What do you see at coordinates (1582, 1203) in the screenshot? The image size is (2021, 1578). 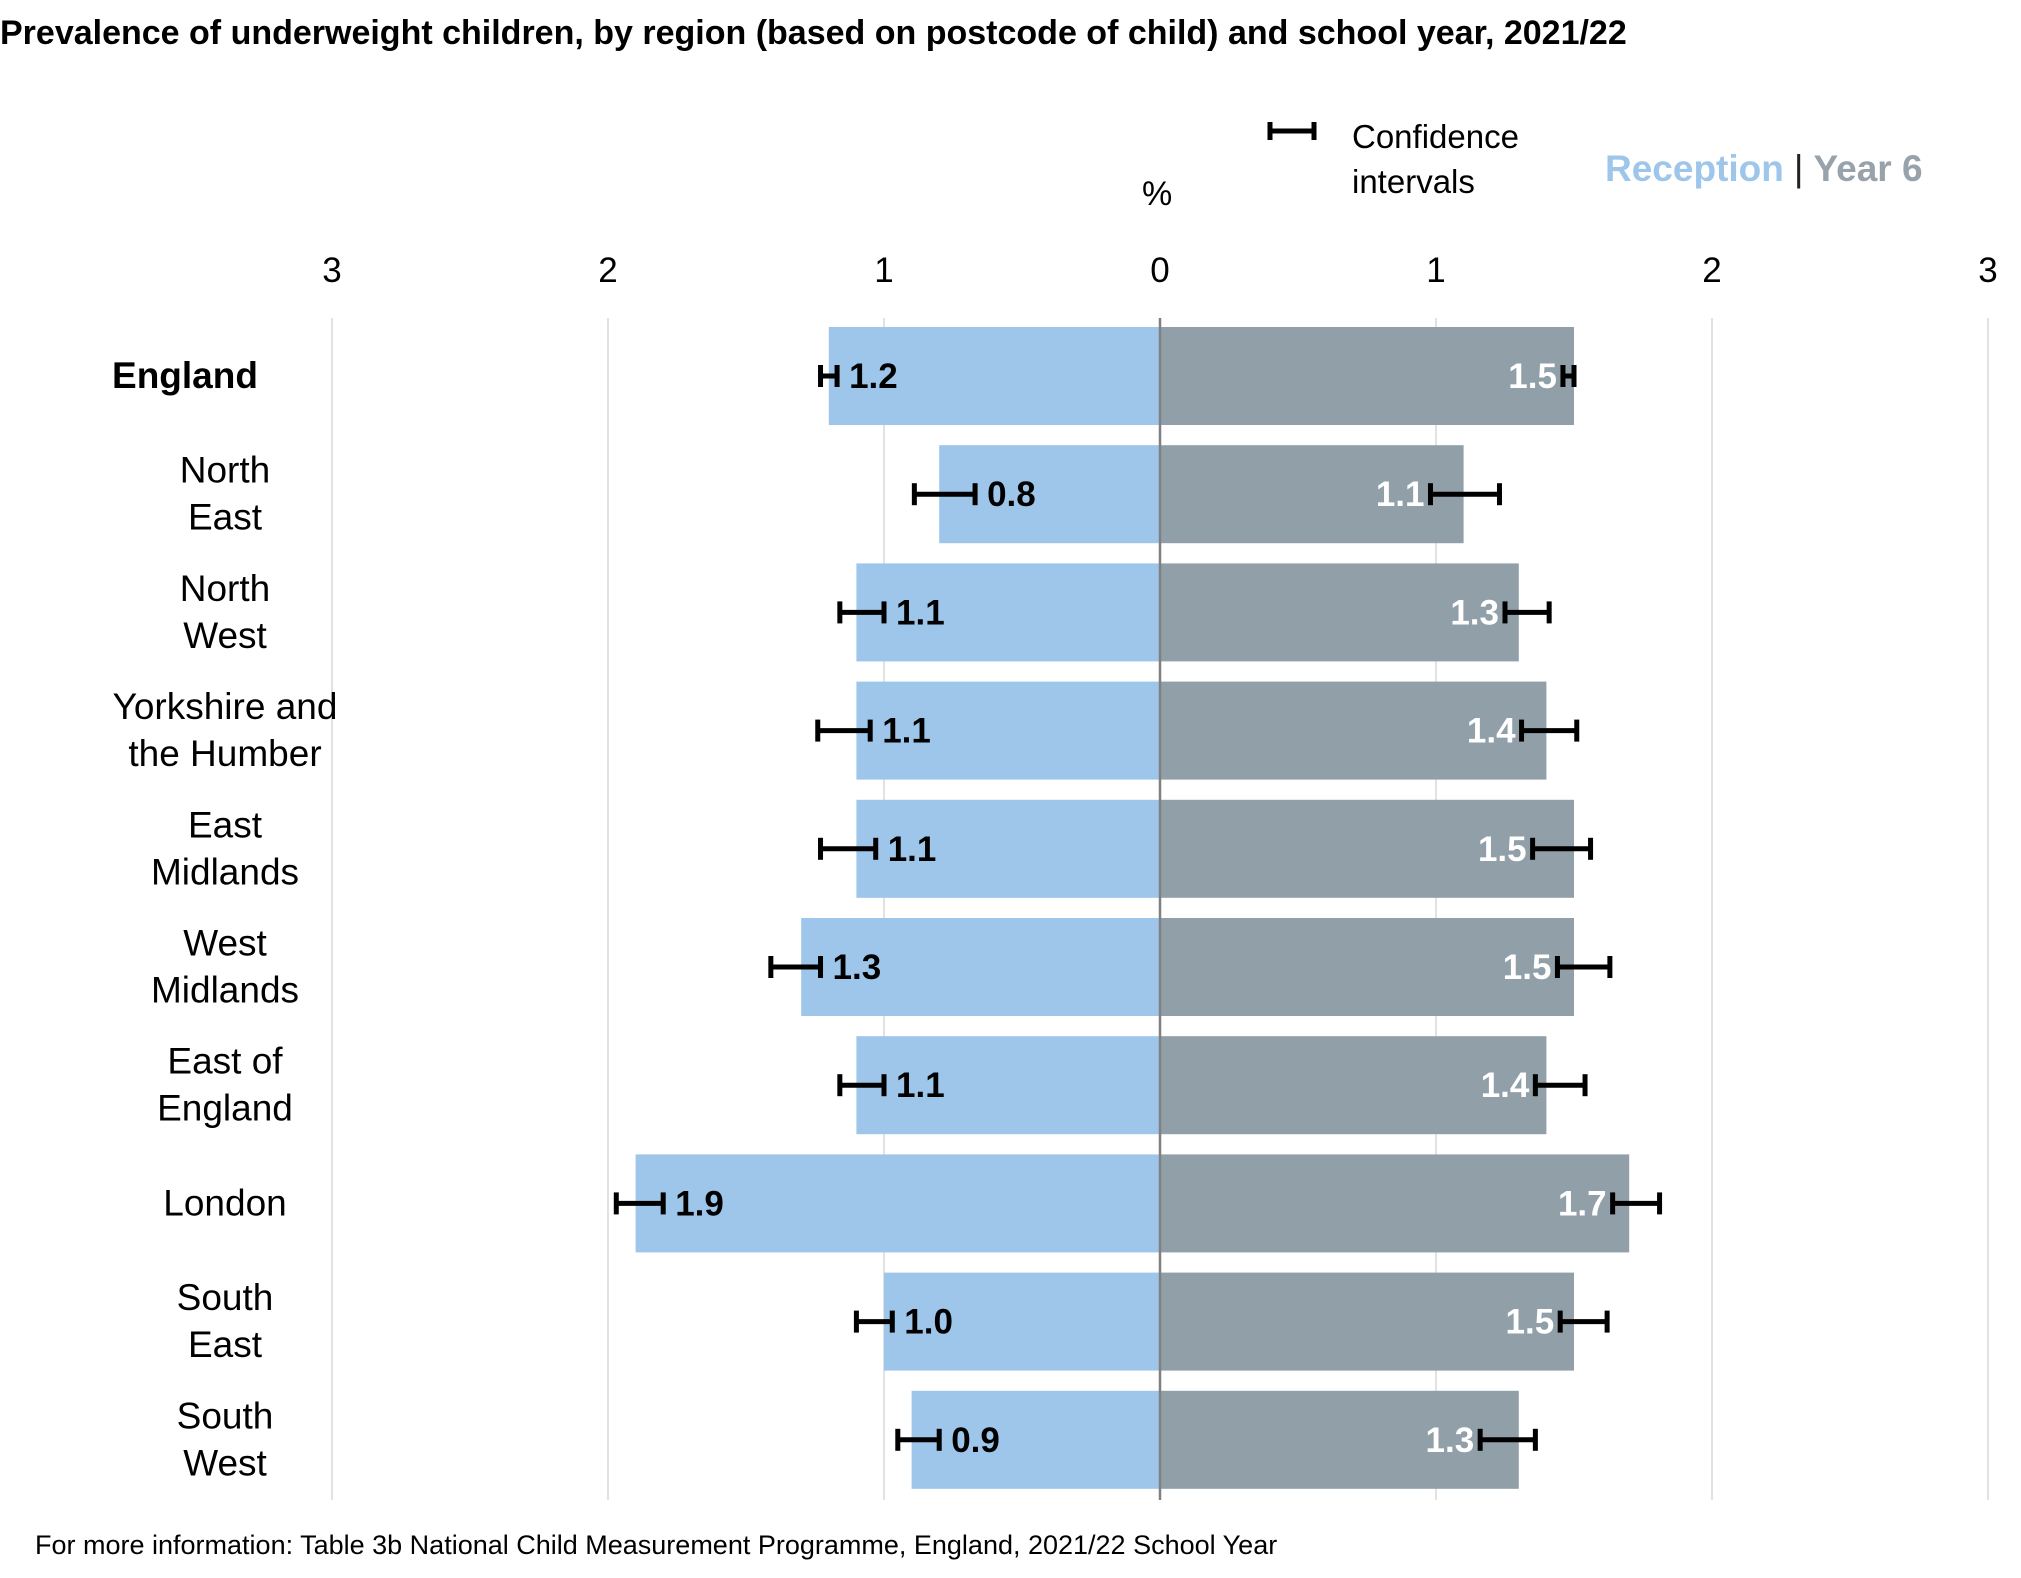 I see `value-label-year6: 1.7` at bounding box center [1582, 1203].